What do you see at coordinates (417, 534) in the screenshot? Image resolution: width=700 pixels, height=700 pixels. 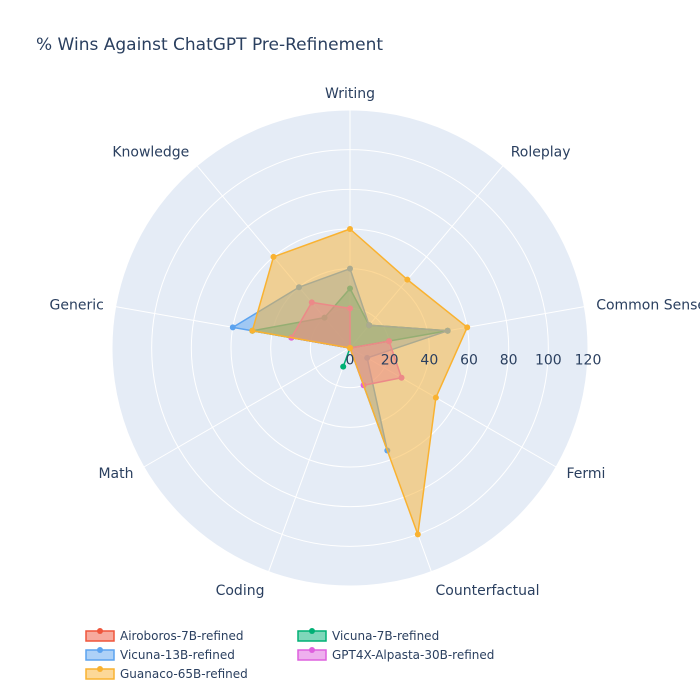 I see `data-point-counterfactual` at bounding box center [417, 534].